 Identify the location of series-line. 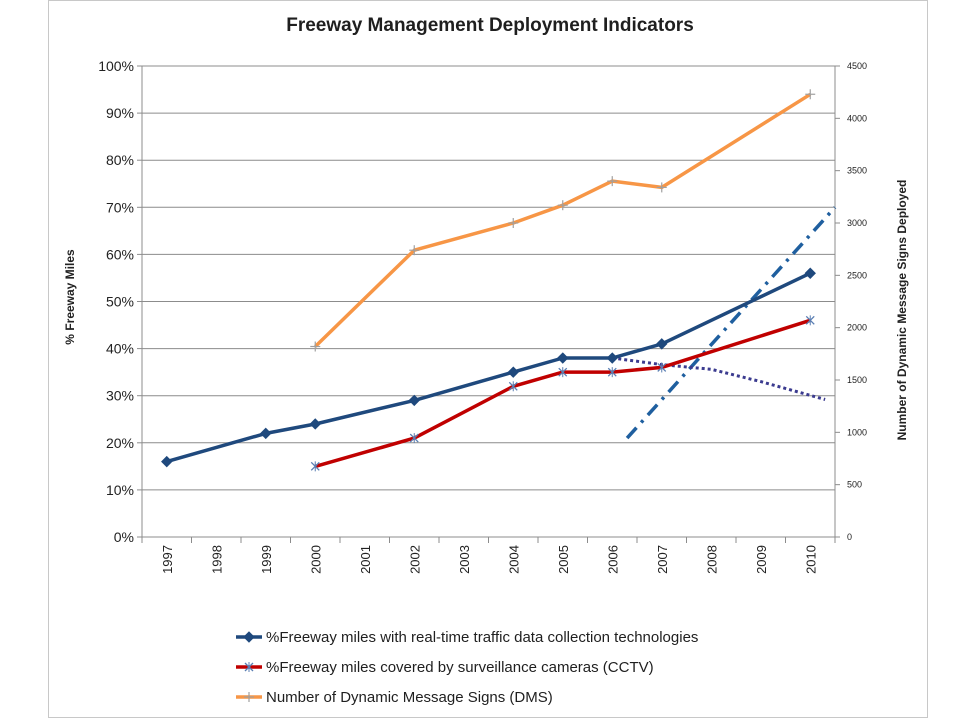
(562, 393).